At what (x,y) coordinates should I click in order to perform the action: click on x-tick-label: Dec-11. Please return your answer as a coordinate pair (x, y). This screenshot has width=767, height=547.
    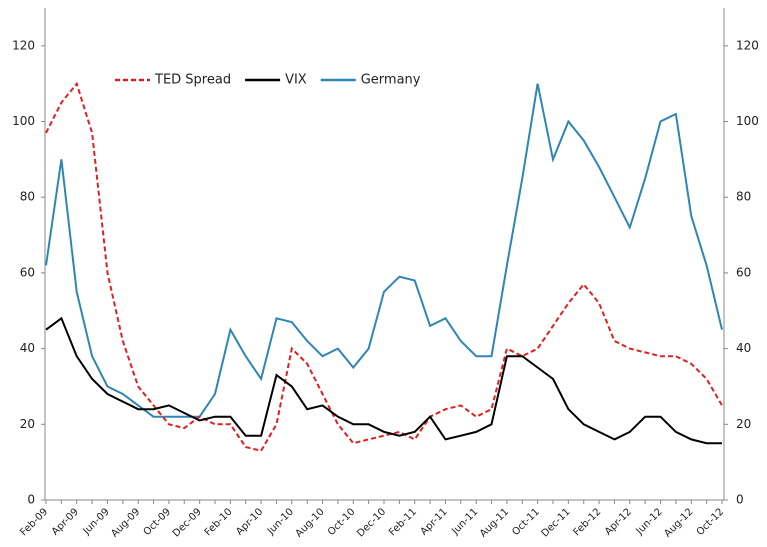
    Looking at the image, I should click on (556, 522).